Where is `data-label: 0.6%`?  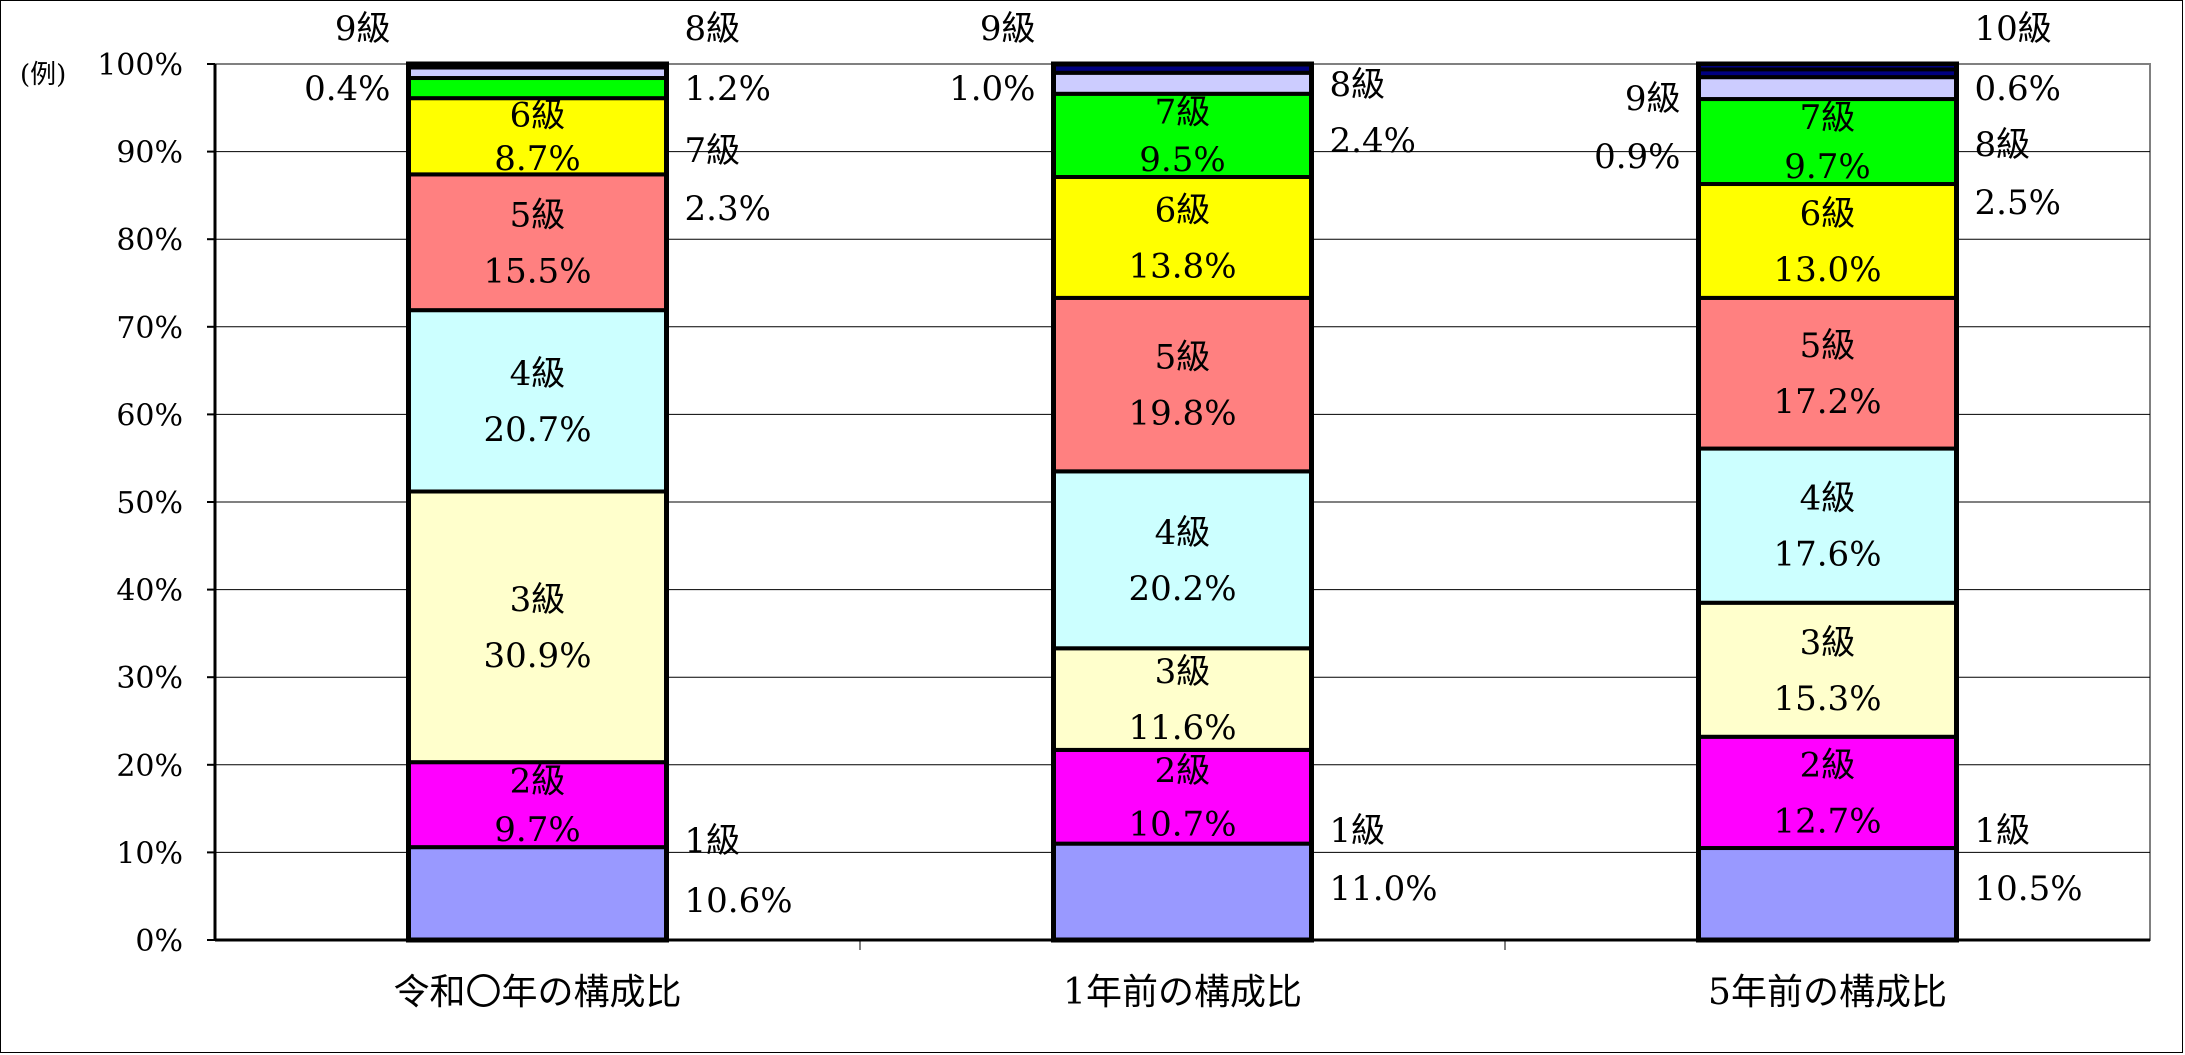
data-label: 0.6% is located at coordinates (2018, 89).